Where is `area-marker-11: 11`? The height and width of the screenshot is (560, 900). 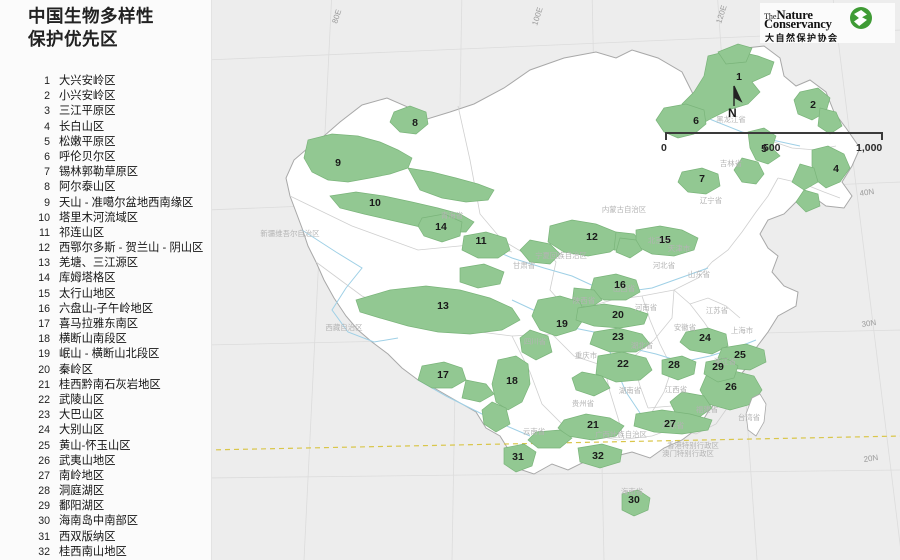
area-marker-11: 11 is located at coordinates (480, 241).